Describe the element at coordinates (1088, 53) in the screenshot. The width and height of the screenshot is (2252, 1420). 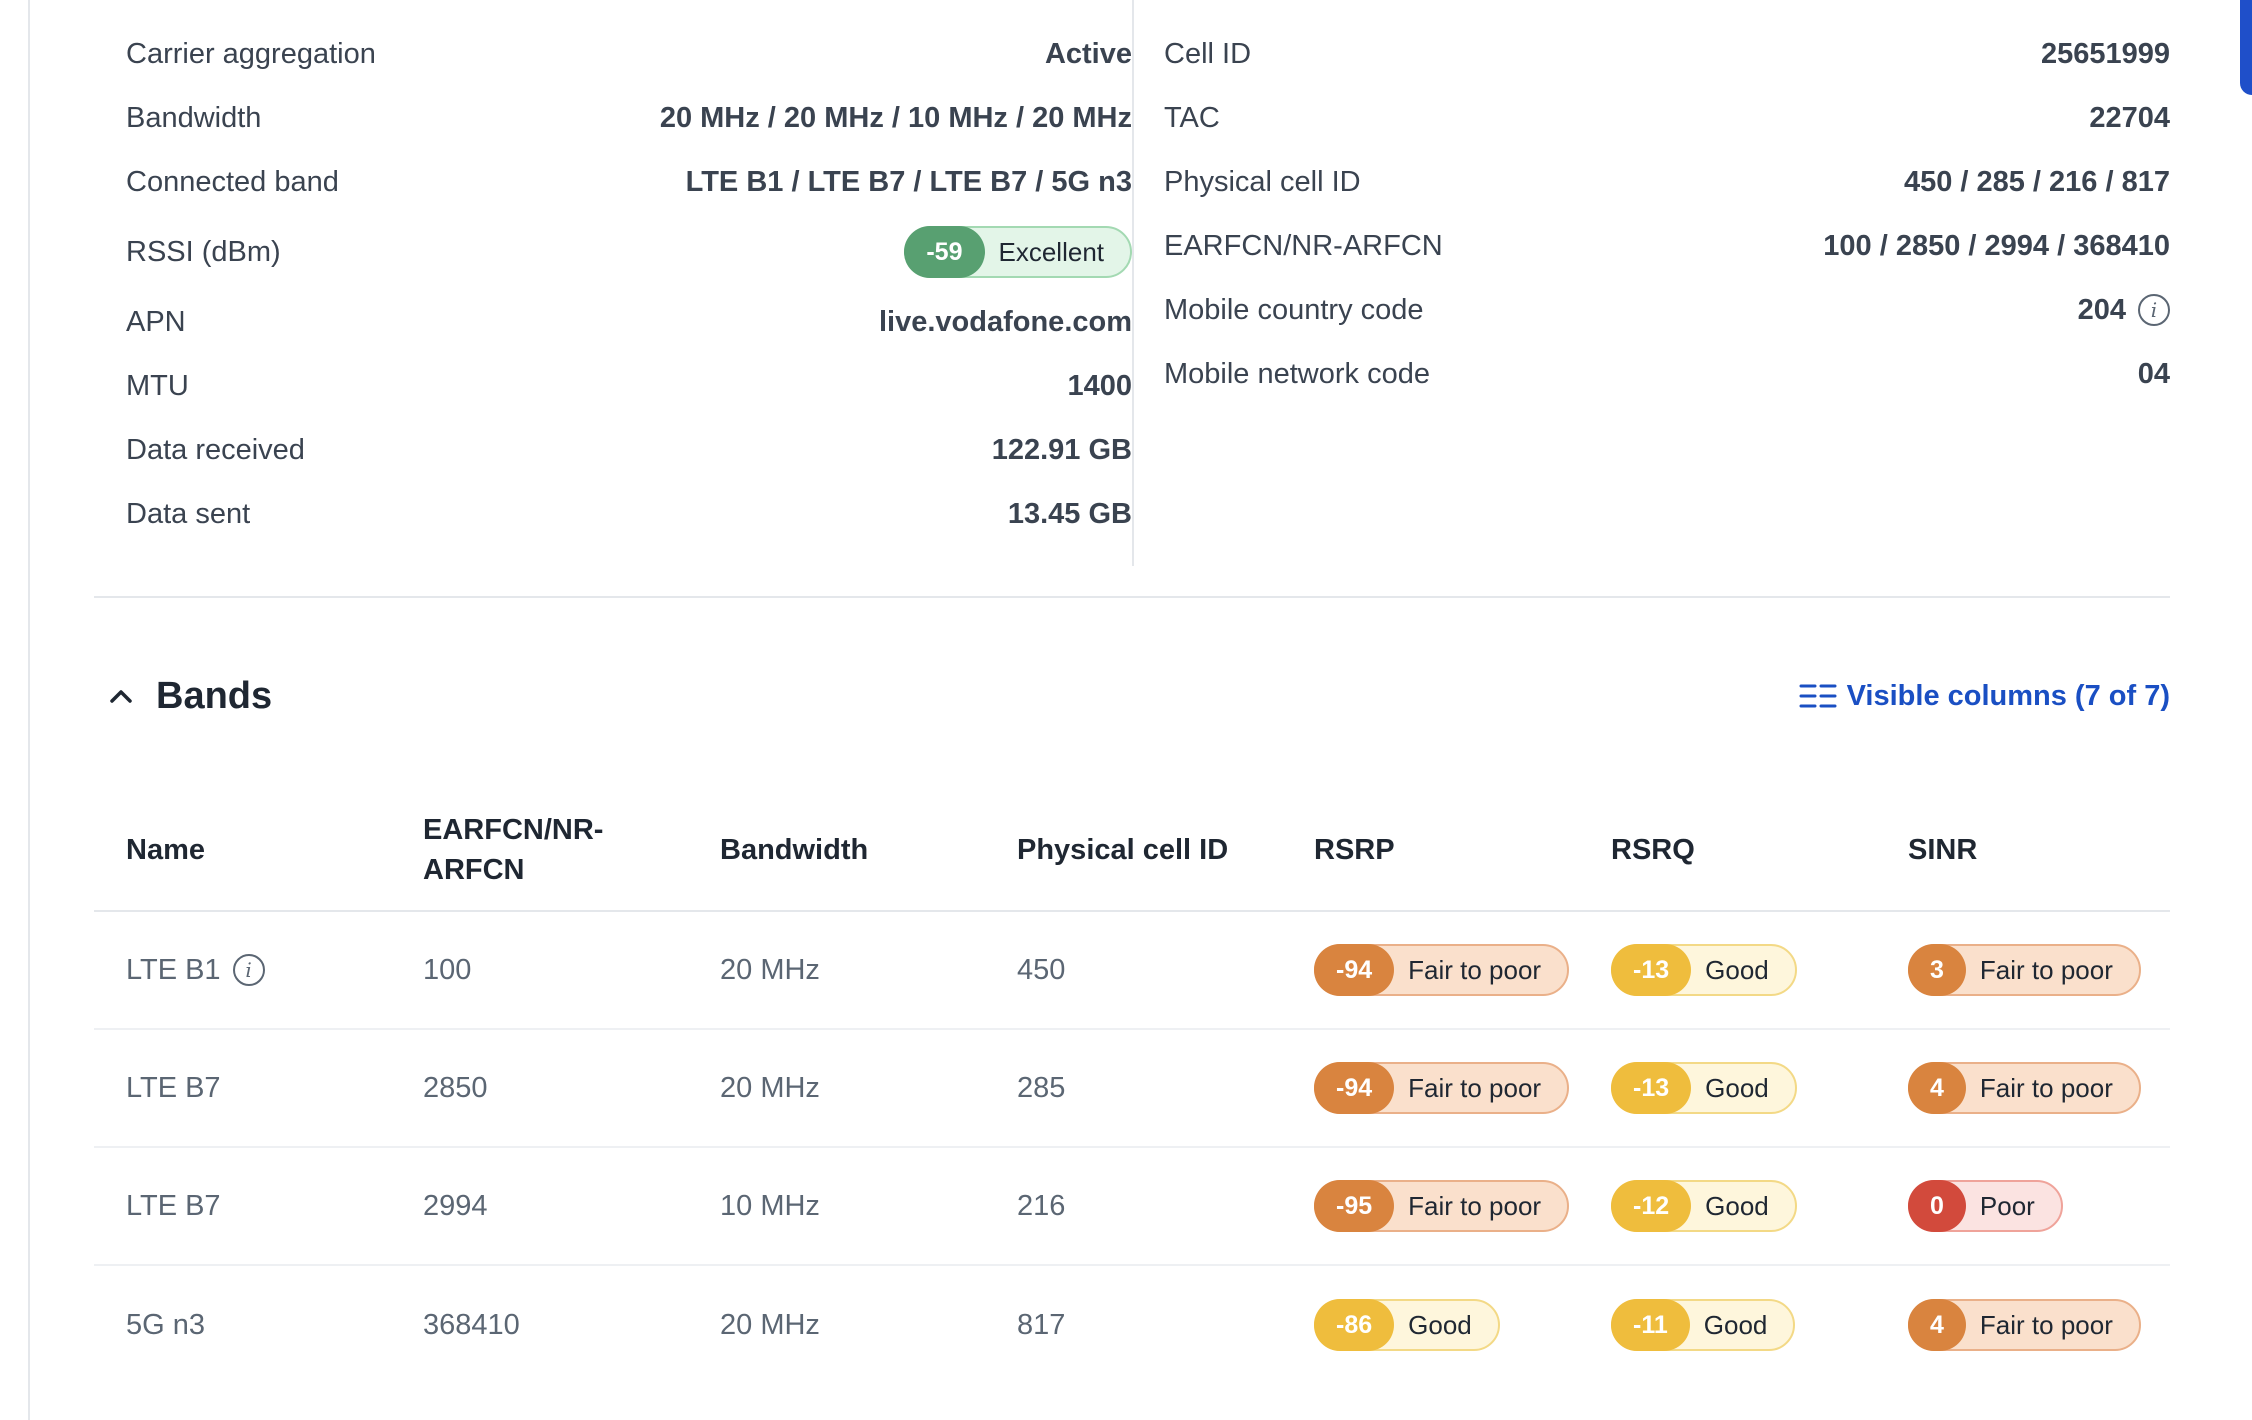
I see `detail-value: Active` at that location.